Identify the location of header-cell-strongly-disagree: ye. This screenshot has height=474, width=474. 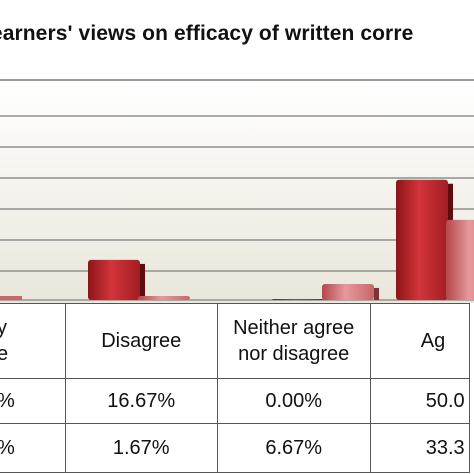
(33, 341).